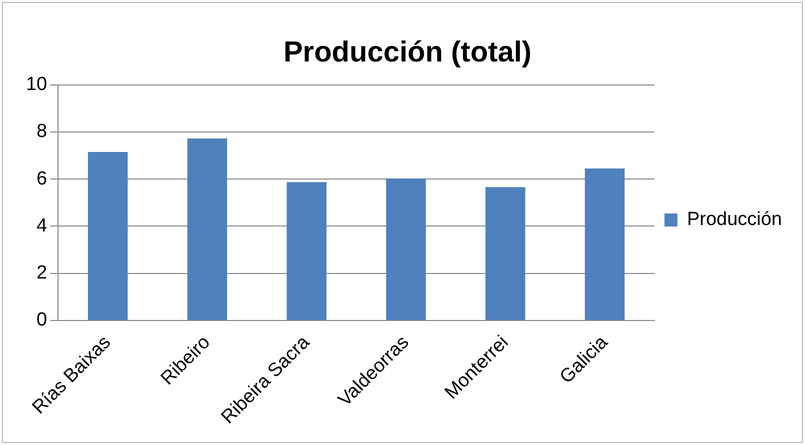 This screenshot has height=445, width=805. Describe the element at coordinates (42, 131) in the screenshot. I see `y-tick-label: 8` at that location.